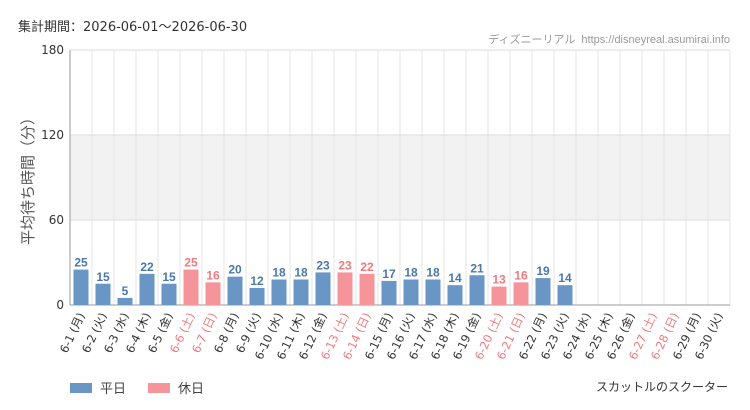 The height and width of the screenshot is (410, 750). Describe the element at coordinates (52, 135) in the screenshot. I see `y-tick-label: 120` at that location.